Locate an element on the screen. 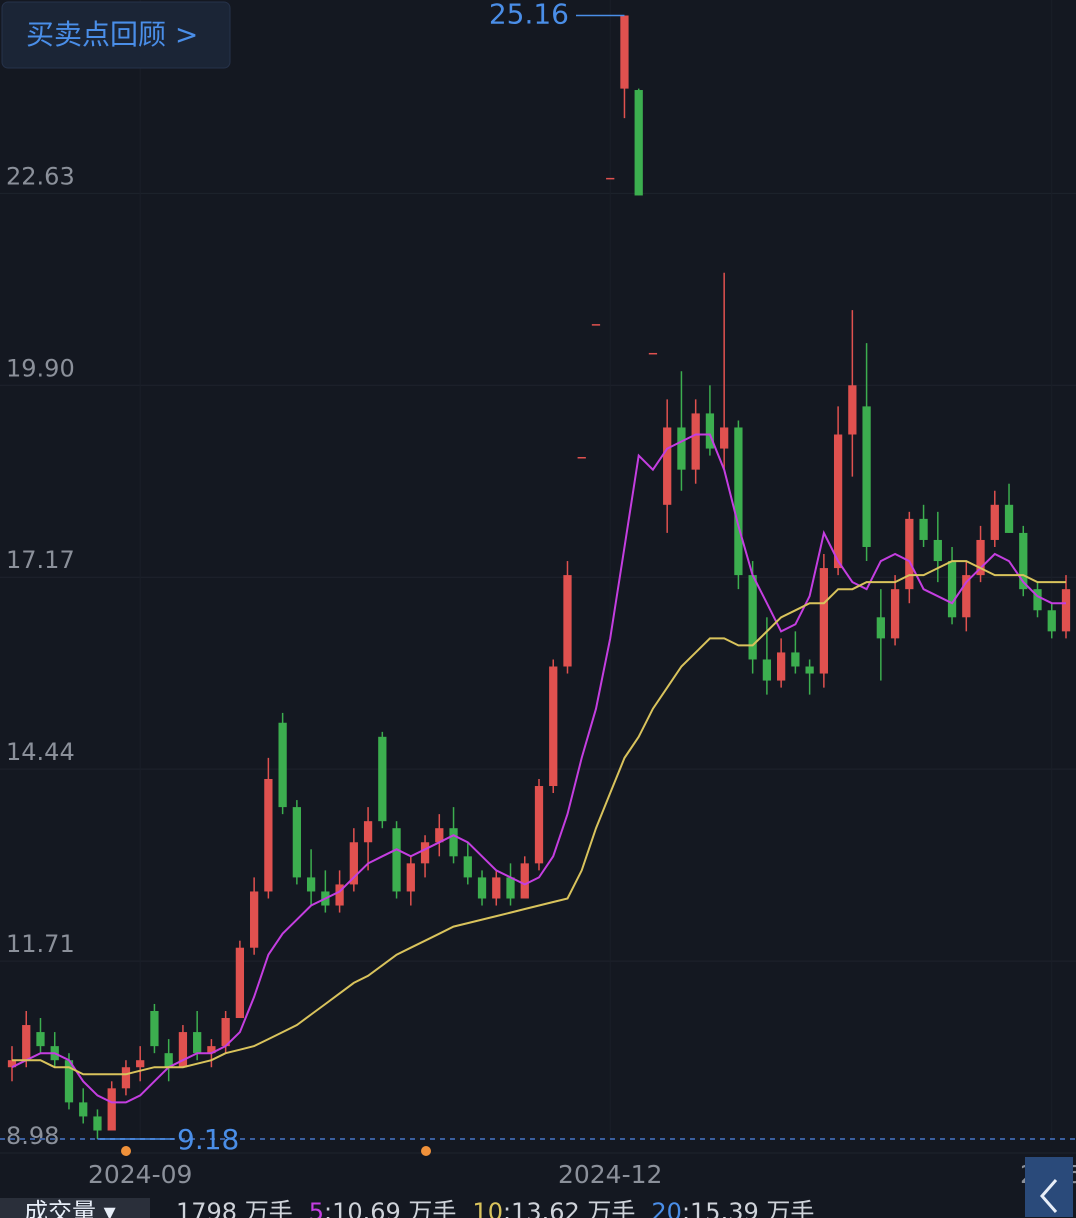 The height and width of the screenshot is (1218, 1076). review-button is located at coordinates (116, 35).